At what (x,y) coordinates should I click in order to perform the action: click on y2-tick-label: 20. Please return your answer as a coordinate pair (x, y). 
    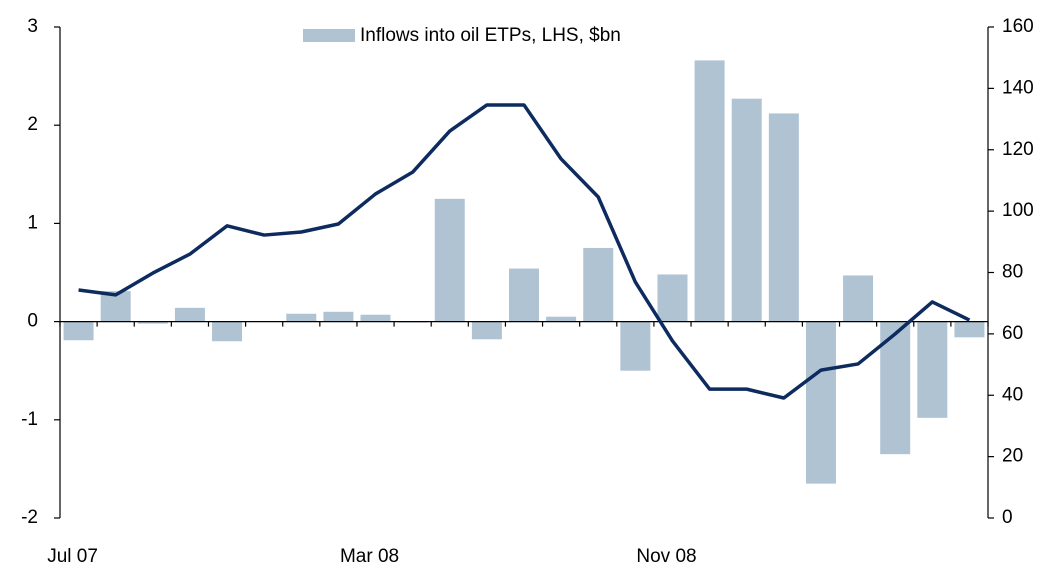
    Looking at the image, I should click on (1012, 456).